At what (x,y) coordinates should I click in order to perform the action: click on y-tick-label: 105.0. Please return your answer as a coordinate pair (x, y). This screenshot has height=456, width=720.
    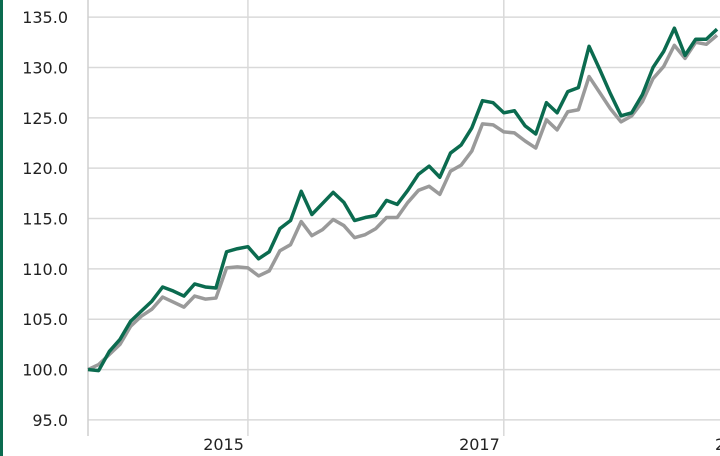
    Looking at the image, I should click on (45, 319).